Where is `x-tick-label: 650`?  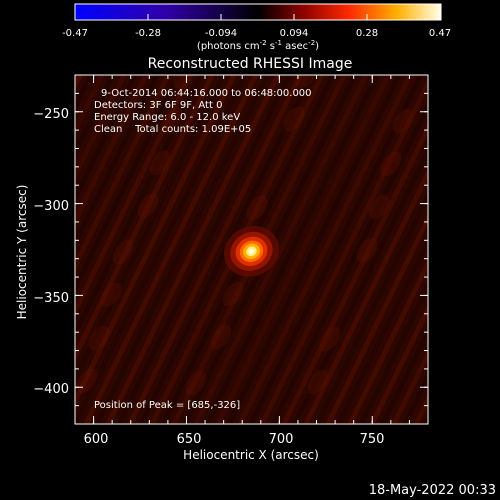
x-tick-label: 650 is located at coordinates (189, 439).